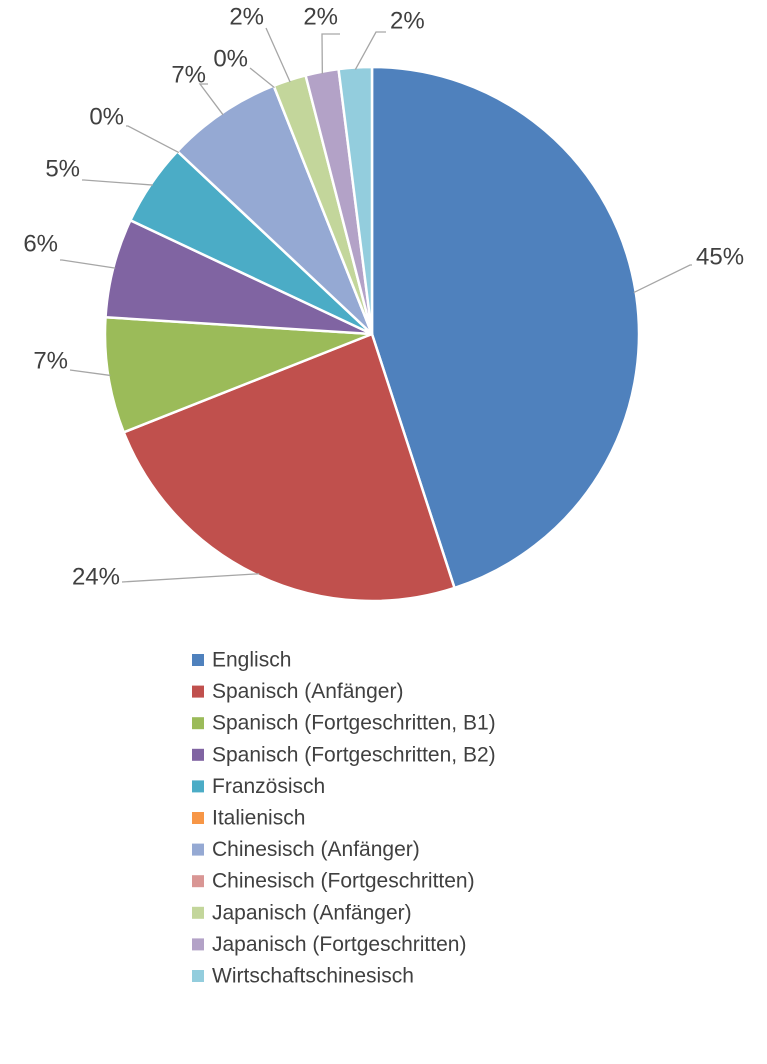 The image size is (767, 1064). Describe the element at coordinates (312, 912) in the screenshot. I see `legend-label: Japanisch (Anfänger)` at that location.